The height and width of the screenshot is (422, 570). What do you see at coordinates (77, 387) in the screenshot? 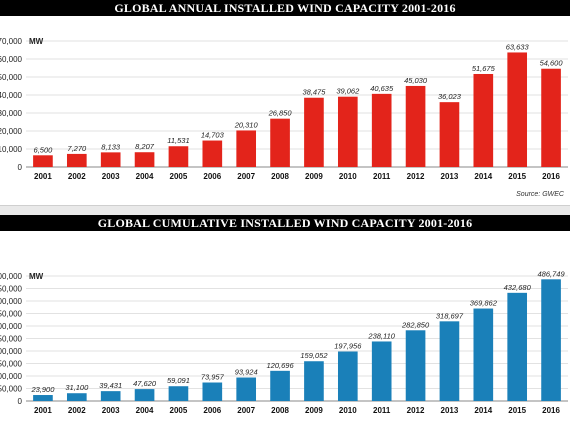
I see `value-label: 31,100` at bounding box center [77, 387].